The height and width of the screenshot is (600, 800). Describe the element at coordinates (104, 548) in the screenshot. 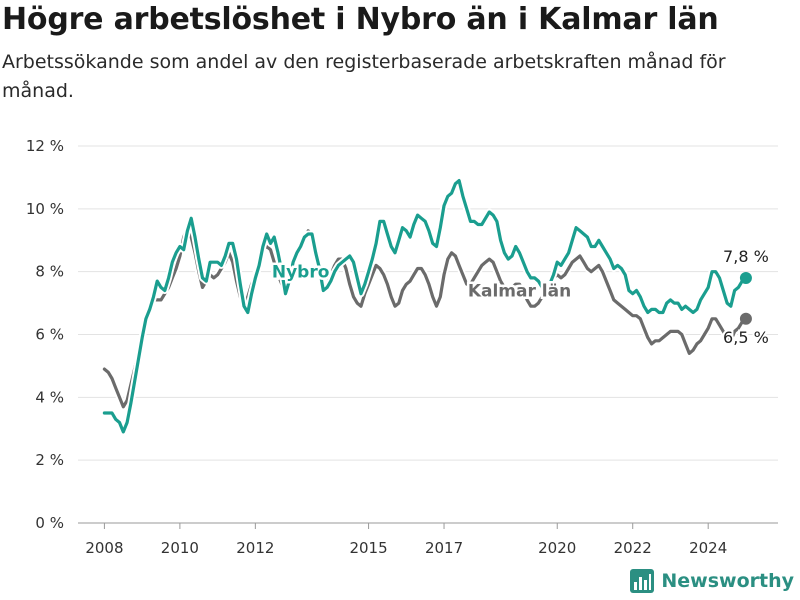

I see `x-tick-label: 2008` at that location.